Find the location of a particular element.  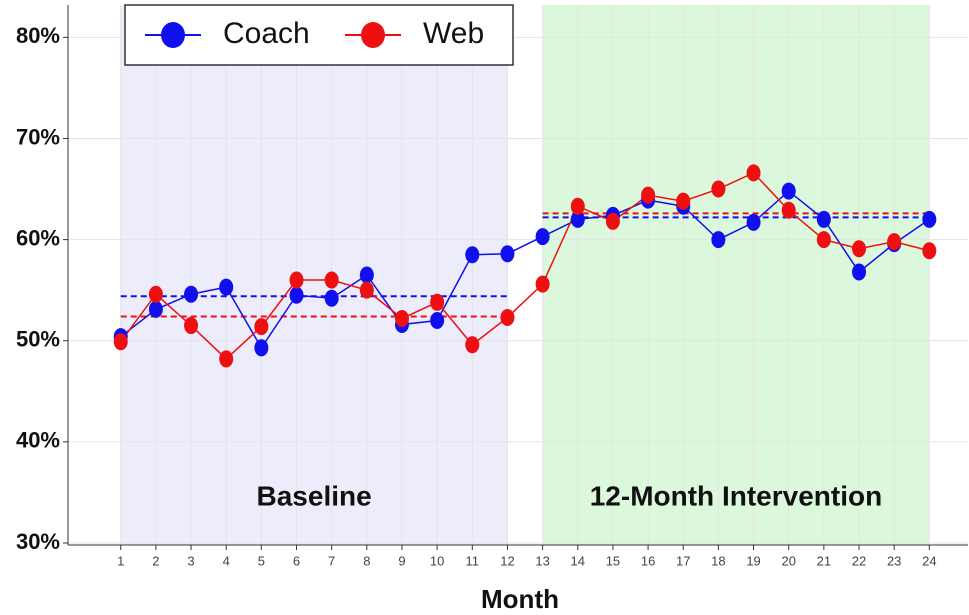

y-tick-label: 80% is located at coordinates (38, 35).